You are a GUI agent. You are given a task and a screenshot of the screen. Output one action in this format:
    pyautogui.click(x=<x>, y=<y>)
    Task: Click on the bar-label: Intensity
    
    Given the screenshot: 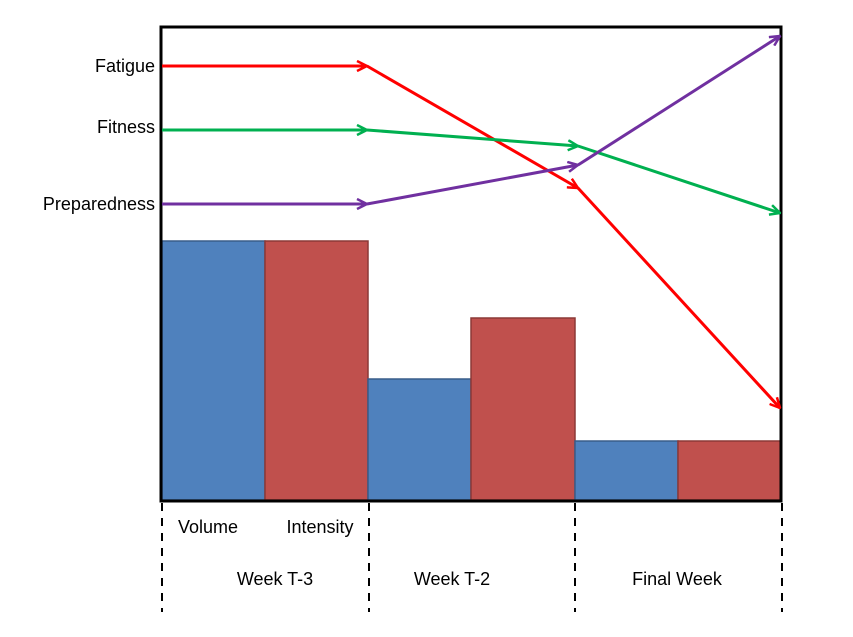 What is the action you would take?
    pyautogui.click(x=319, y=527)
    